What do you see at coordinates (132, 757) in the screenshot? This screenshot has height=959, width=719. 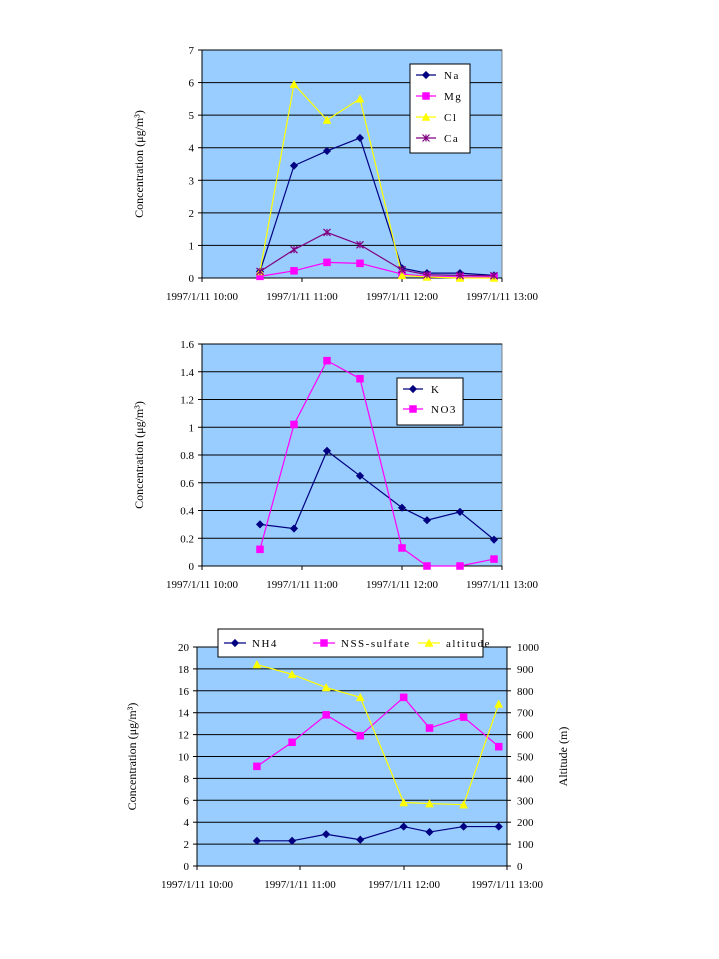 I see `y-axis-label: Concentration (μg/m³)` at bounding box center [132, 757].